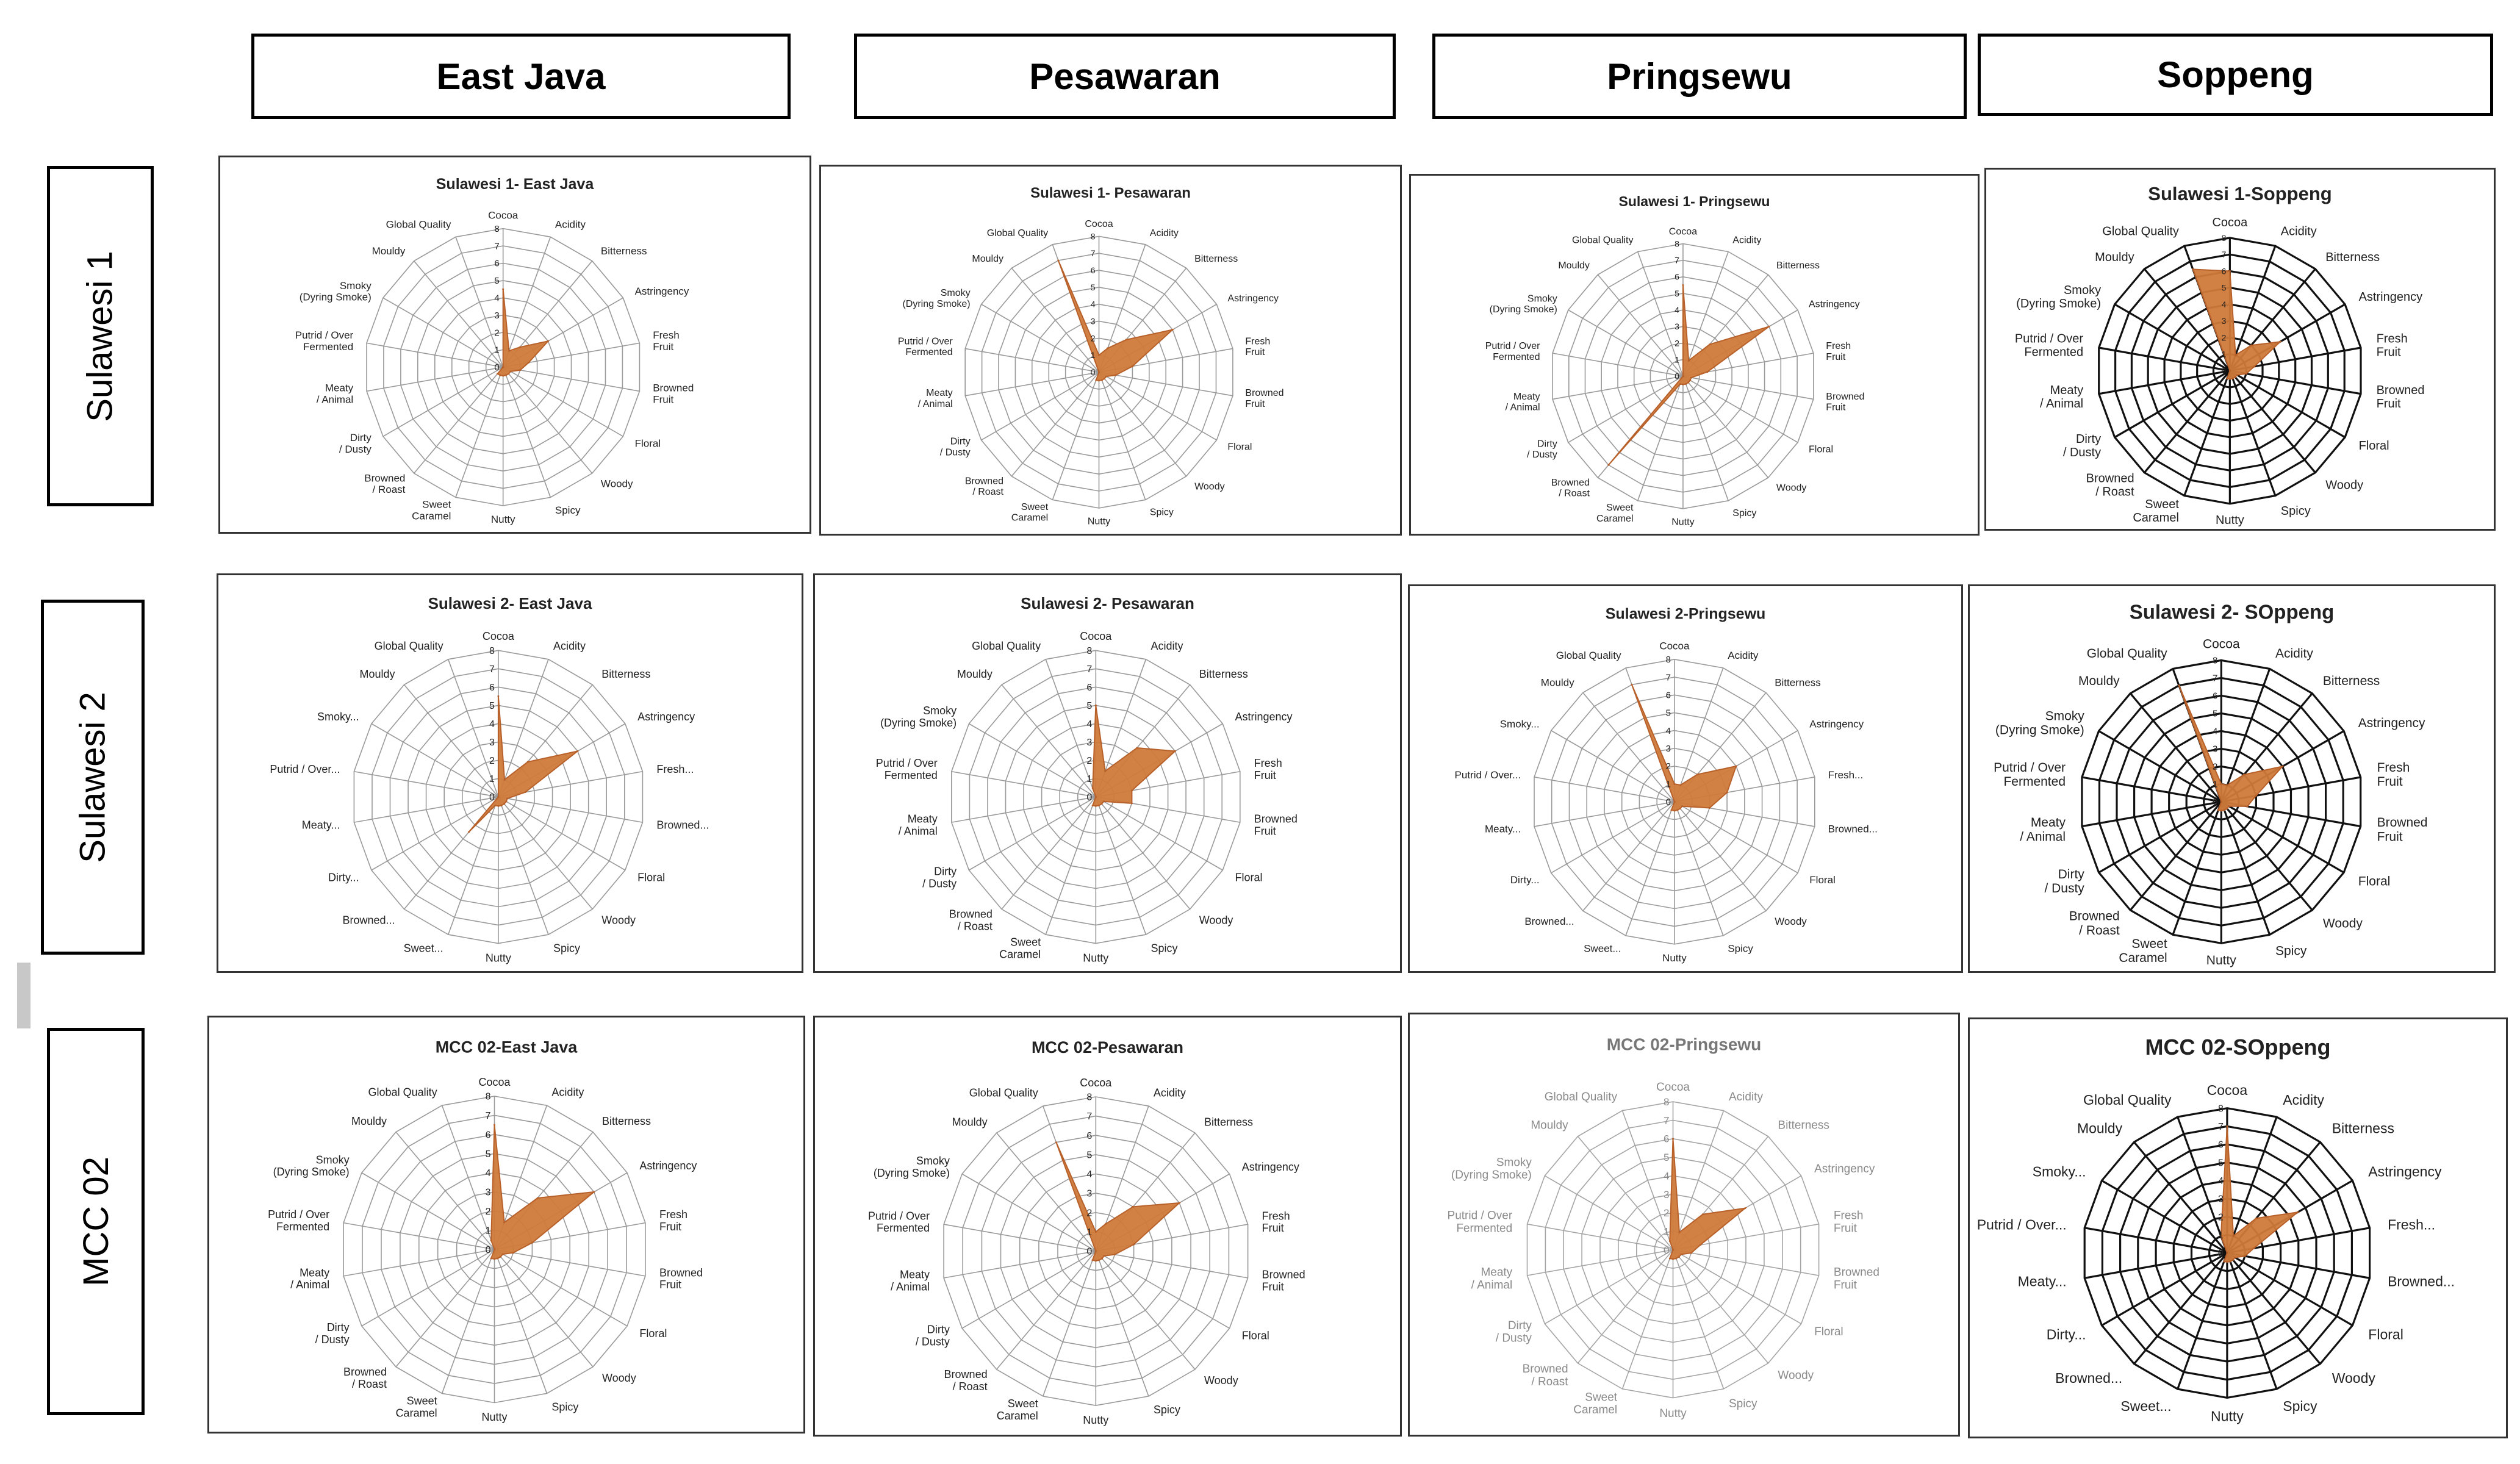 This screenshot has height=1464, width=2520. What do you see at coordinates (907, 769) in the screenshot?
I see `axis-label-putrid-over-fermented: Putrid / Over Fermented` at bounding box center [907, 769].